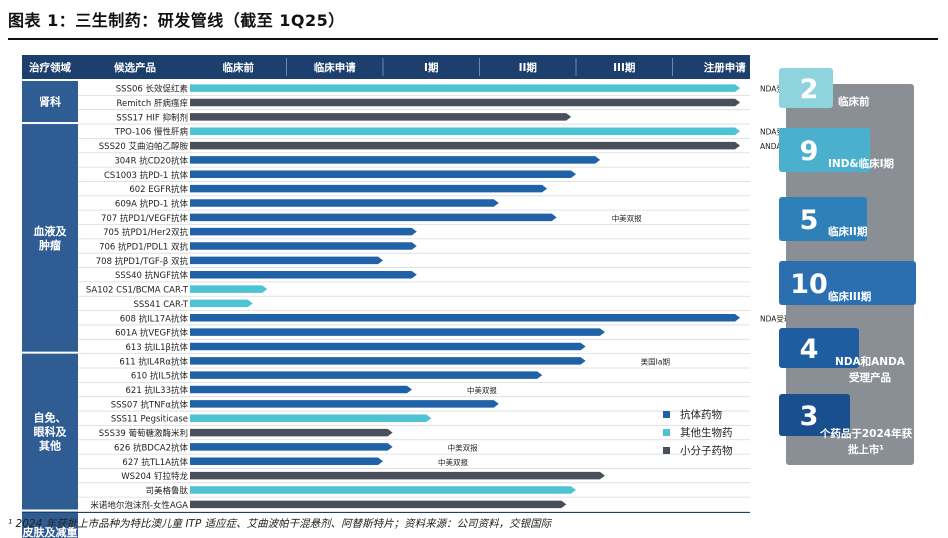 Image resolution: width=948 pixels, height=538 pixels. I want to click on area-label: 皮肤及减重, so click(50, 531).